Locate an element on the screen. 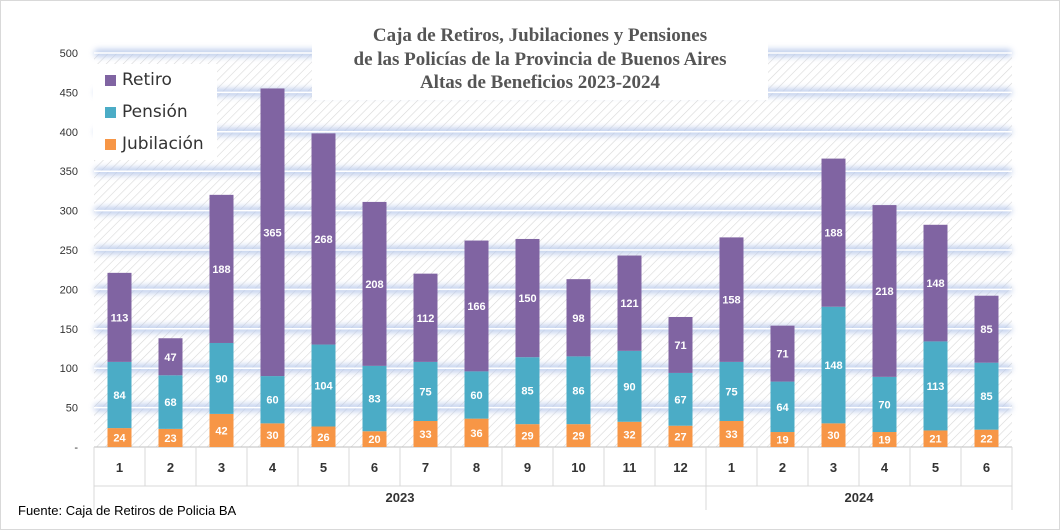 The height and width of the screenshot is (530, 1060). title-line-3: Altas de Beneficios 2023-2024 is located at coordinates (540, 82).